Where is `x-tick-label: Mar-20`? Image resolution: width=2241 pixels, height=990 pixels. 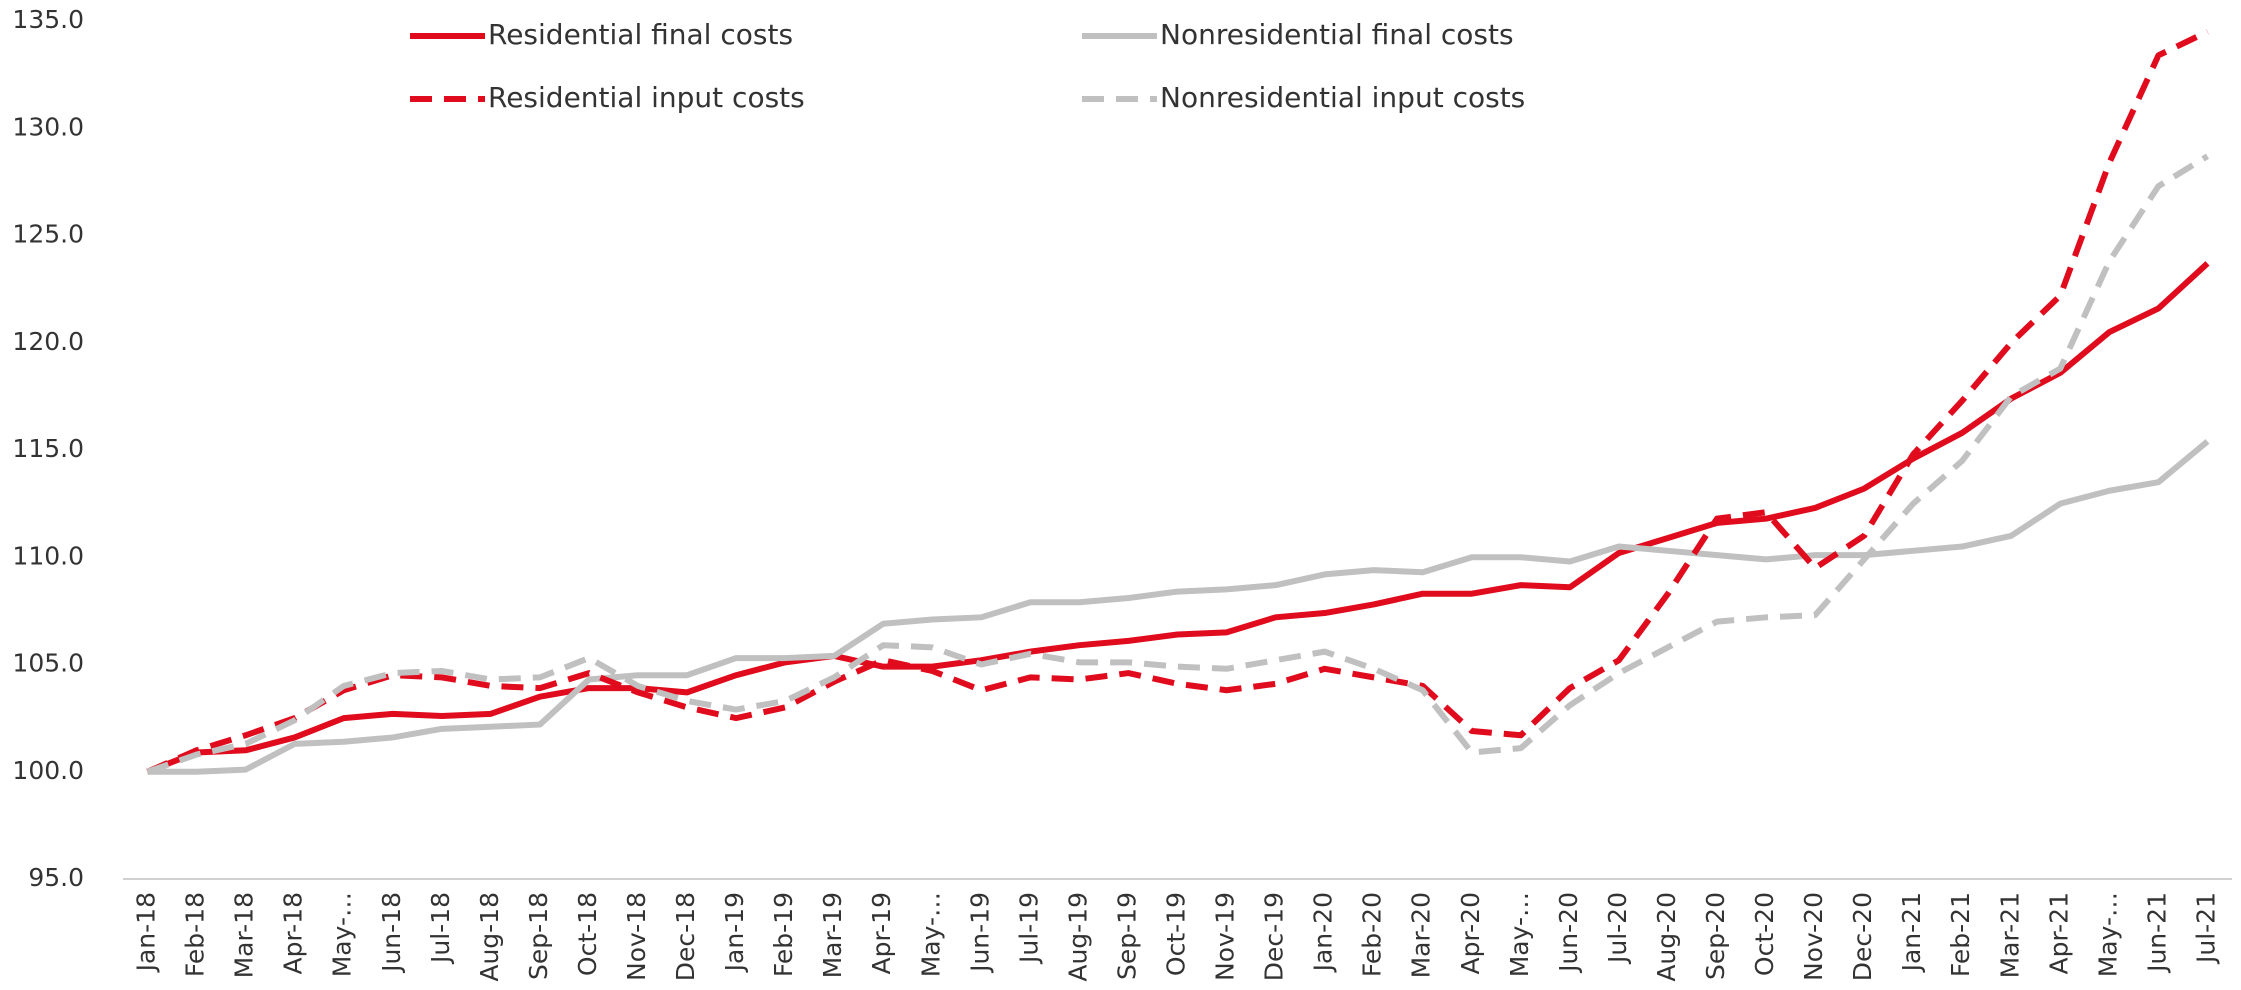 x-tick-label: Mar-20 is located at coordinates (1421, 935).